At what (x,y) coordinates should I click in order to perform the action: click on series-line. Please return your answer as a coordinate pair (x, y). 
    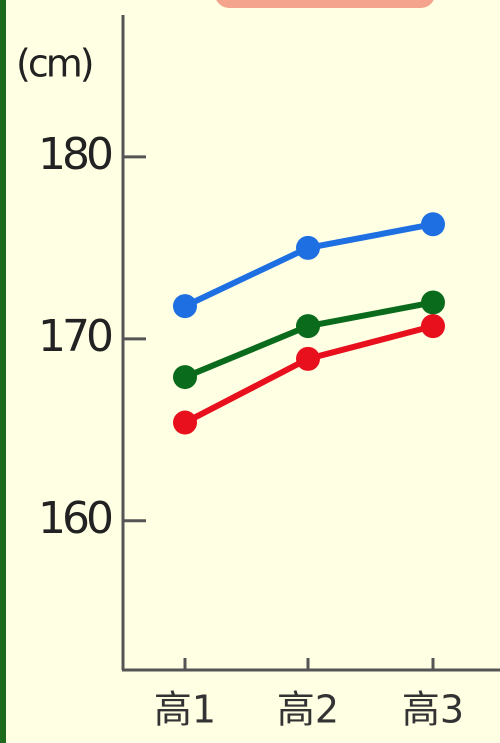
    Looking at the image, I should click on (308, 374).